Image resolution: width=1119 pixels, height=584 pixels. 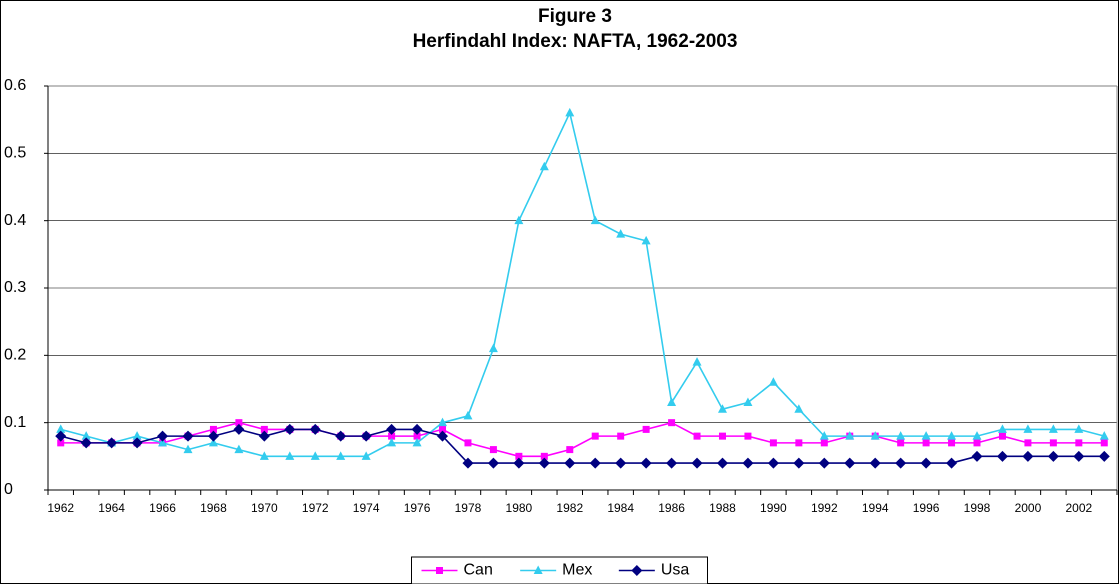 What do you see at coordinates (478, 570) in the screenshot?
I see `legend-label: Can` at bounding box center [478, 570].